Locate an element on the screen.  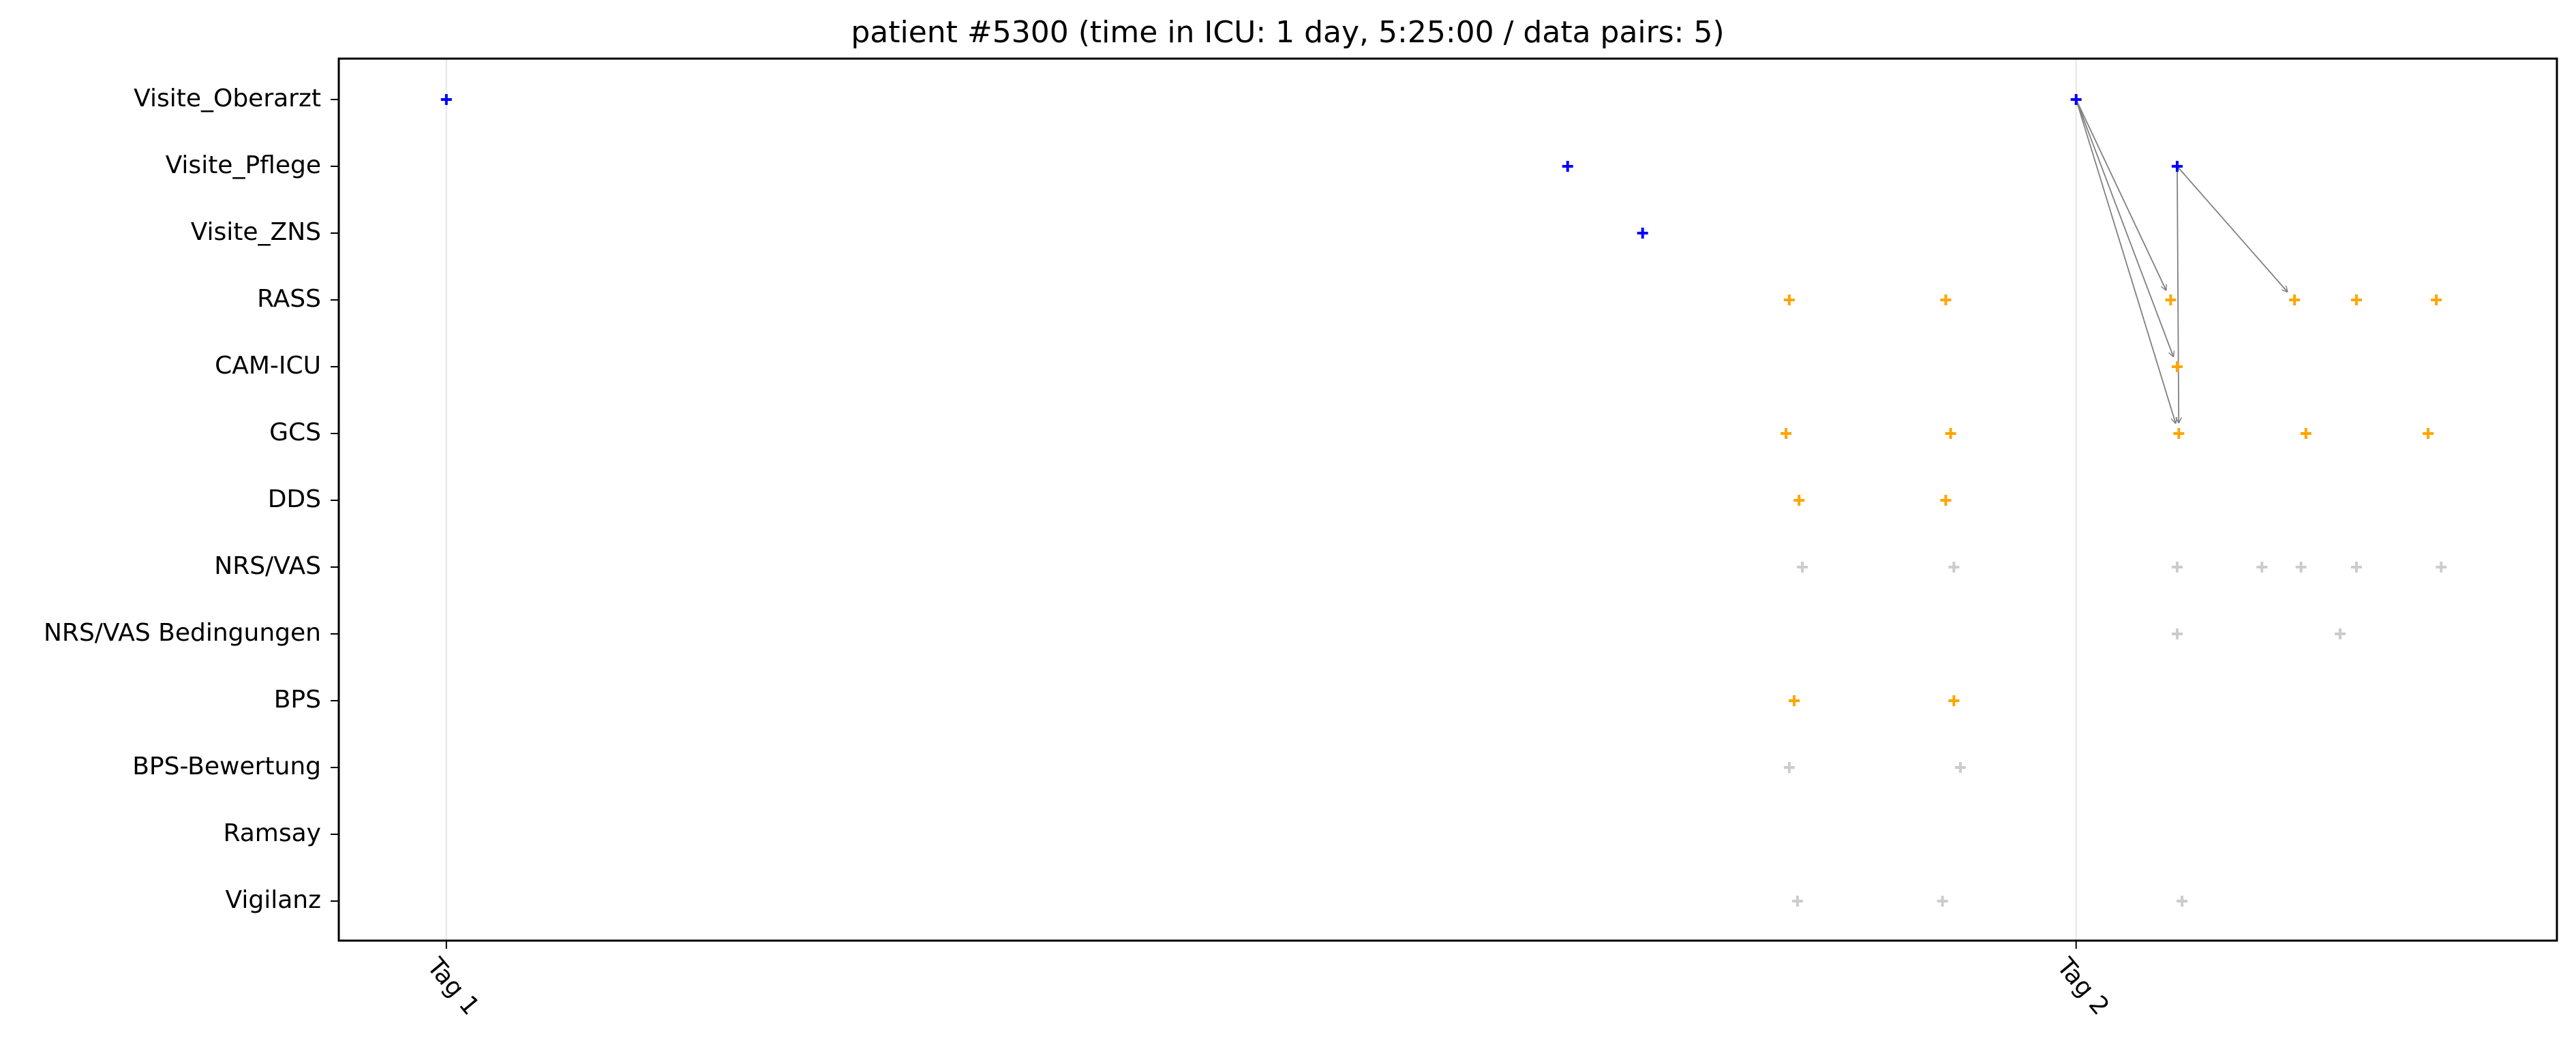
y-tick-label-rass: RASS is located at coordinates (289, 299).